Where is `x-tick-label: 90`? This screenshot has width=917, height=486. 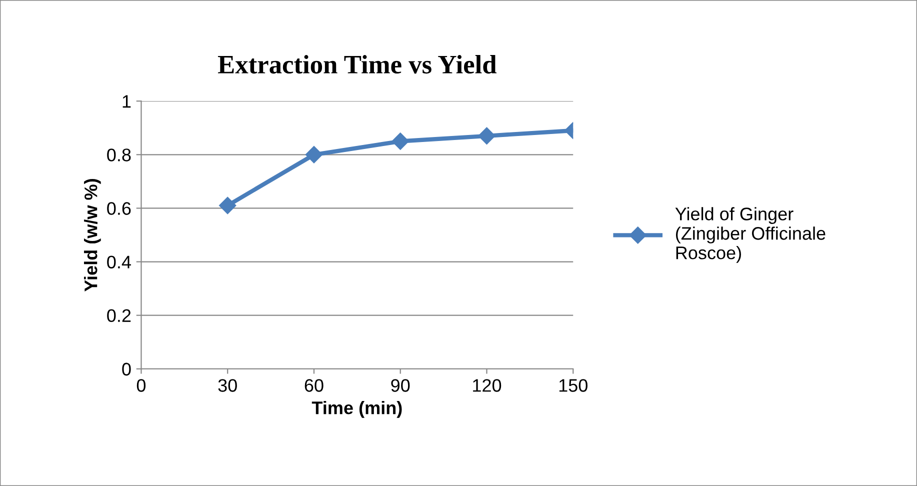 x-tick-label: 90 is located at coordinates (400, 385).